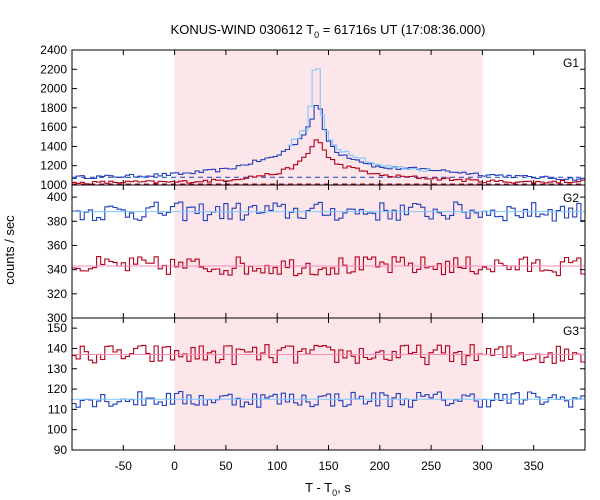  What do you see at coordinates (328, 211) in the screenshot?
I see `series-g2-blue` at bounding box center [328, 211].